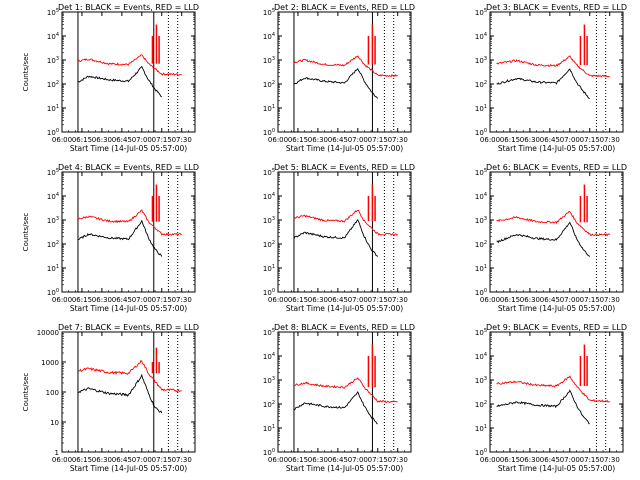 The image size is (640, 480). What do you see at coordinates (128, 167) in the screenshot?
I see `chart-title: Det 4: BLACK = Events, RED = LLD` at bounding box center [128, 167].